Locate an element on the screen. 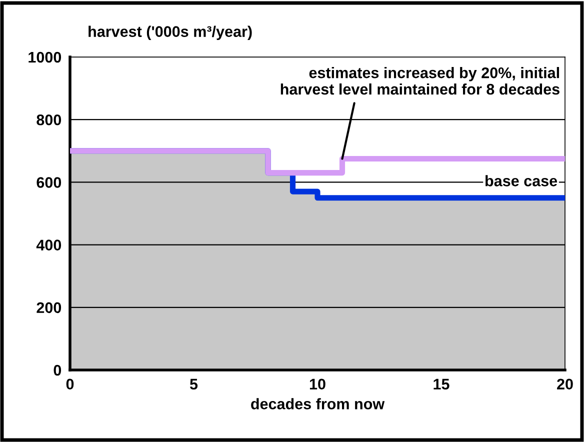 The width and height of the screenshot is (585, 442). y-tick-label: 200 is located at coordinates (49, 308).